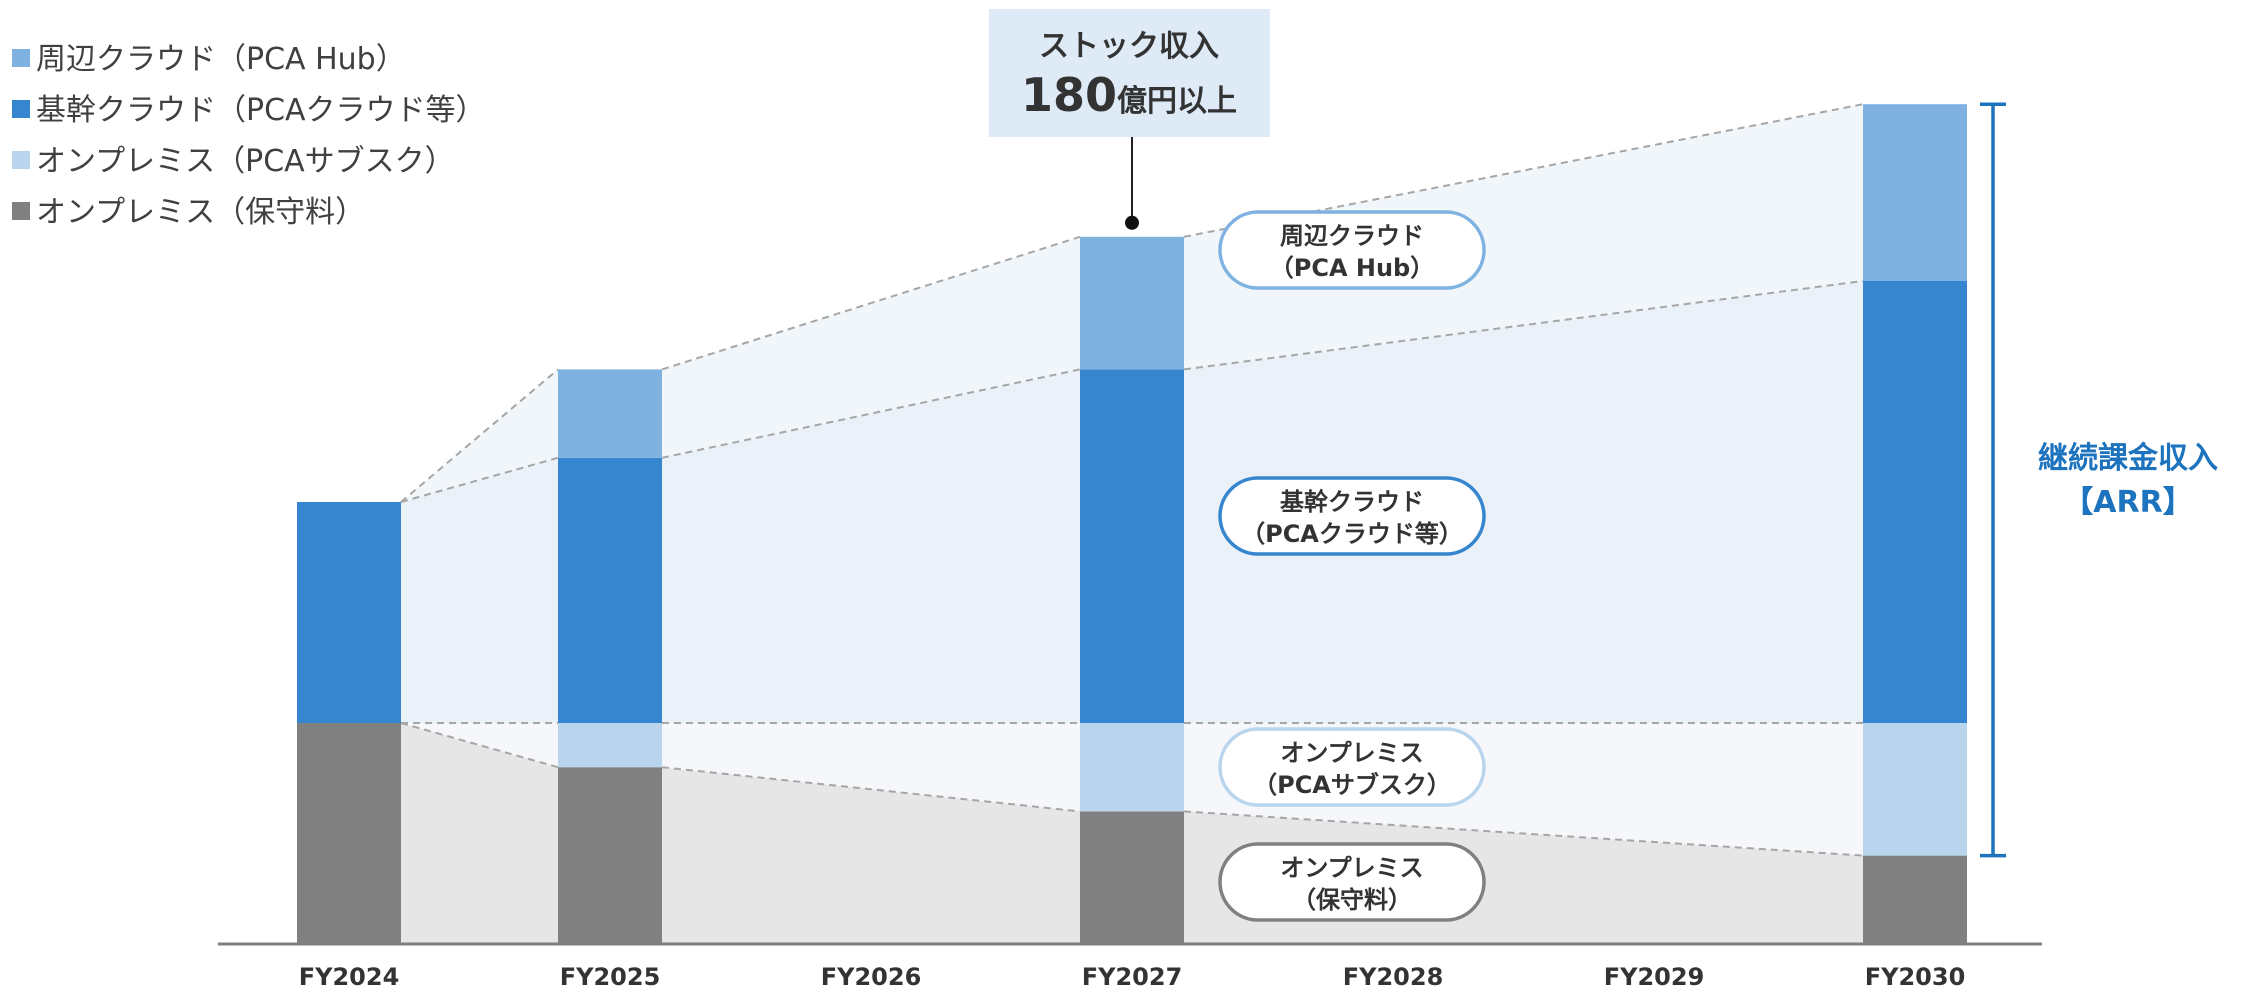  What do you see at coordinates (871, 975) in the screenshot?
I see `x-tick-label: FY2026` at bounding box center [871, 975].